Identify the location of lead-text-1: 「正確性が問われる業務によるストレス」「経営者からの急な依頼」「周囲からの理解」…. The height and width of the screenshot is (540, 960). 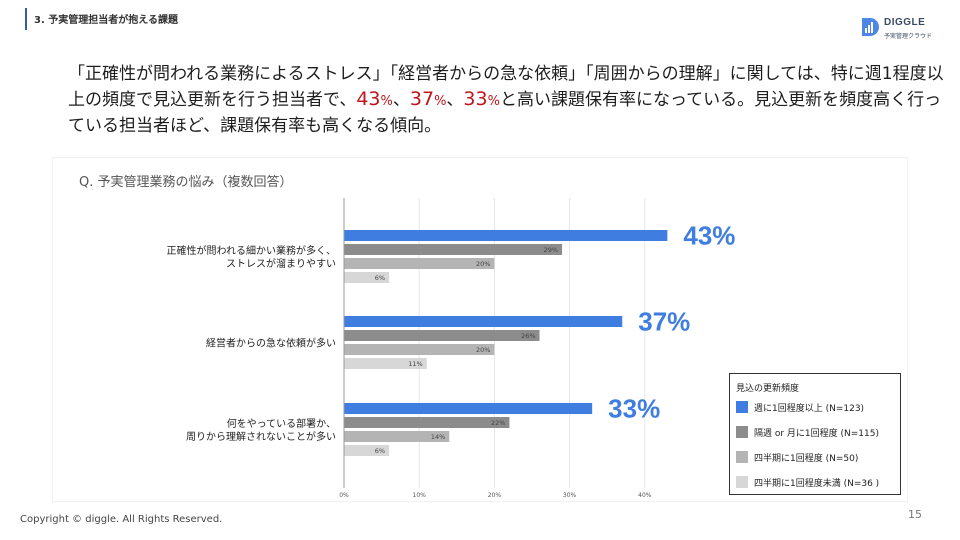
(506, 87).